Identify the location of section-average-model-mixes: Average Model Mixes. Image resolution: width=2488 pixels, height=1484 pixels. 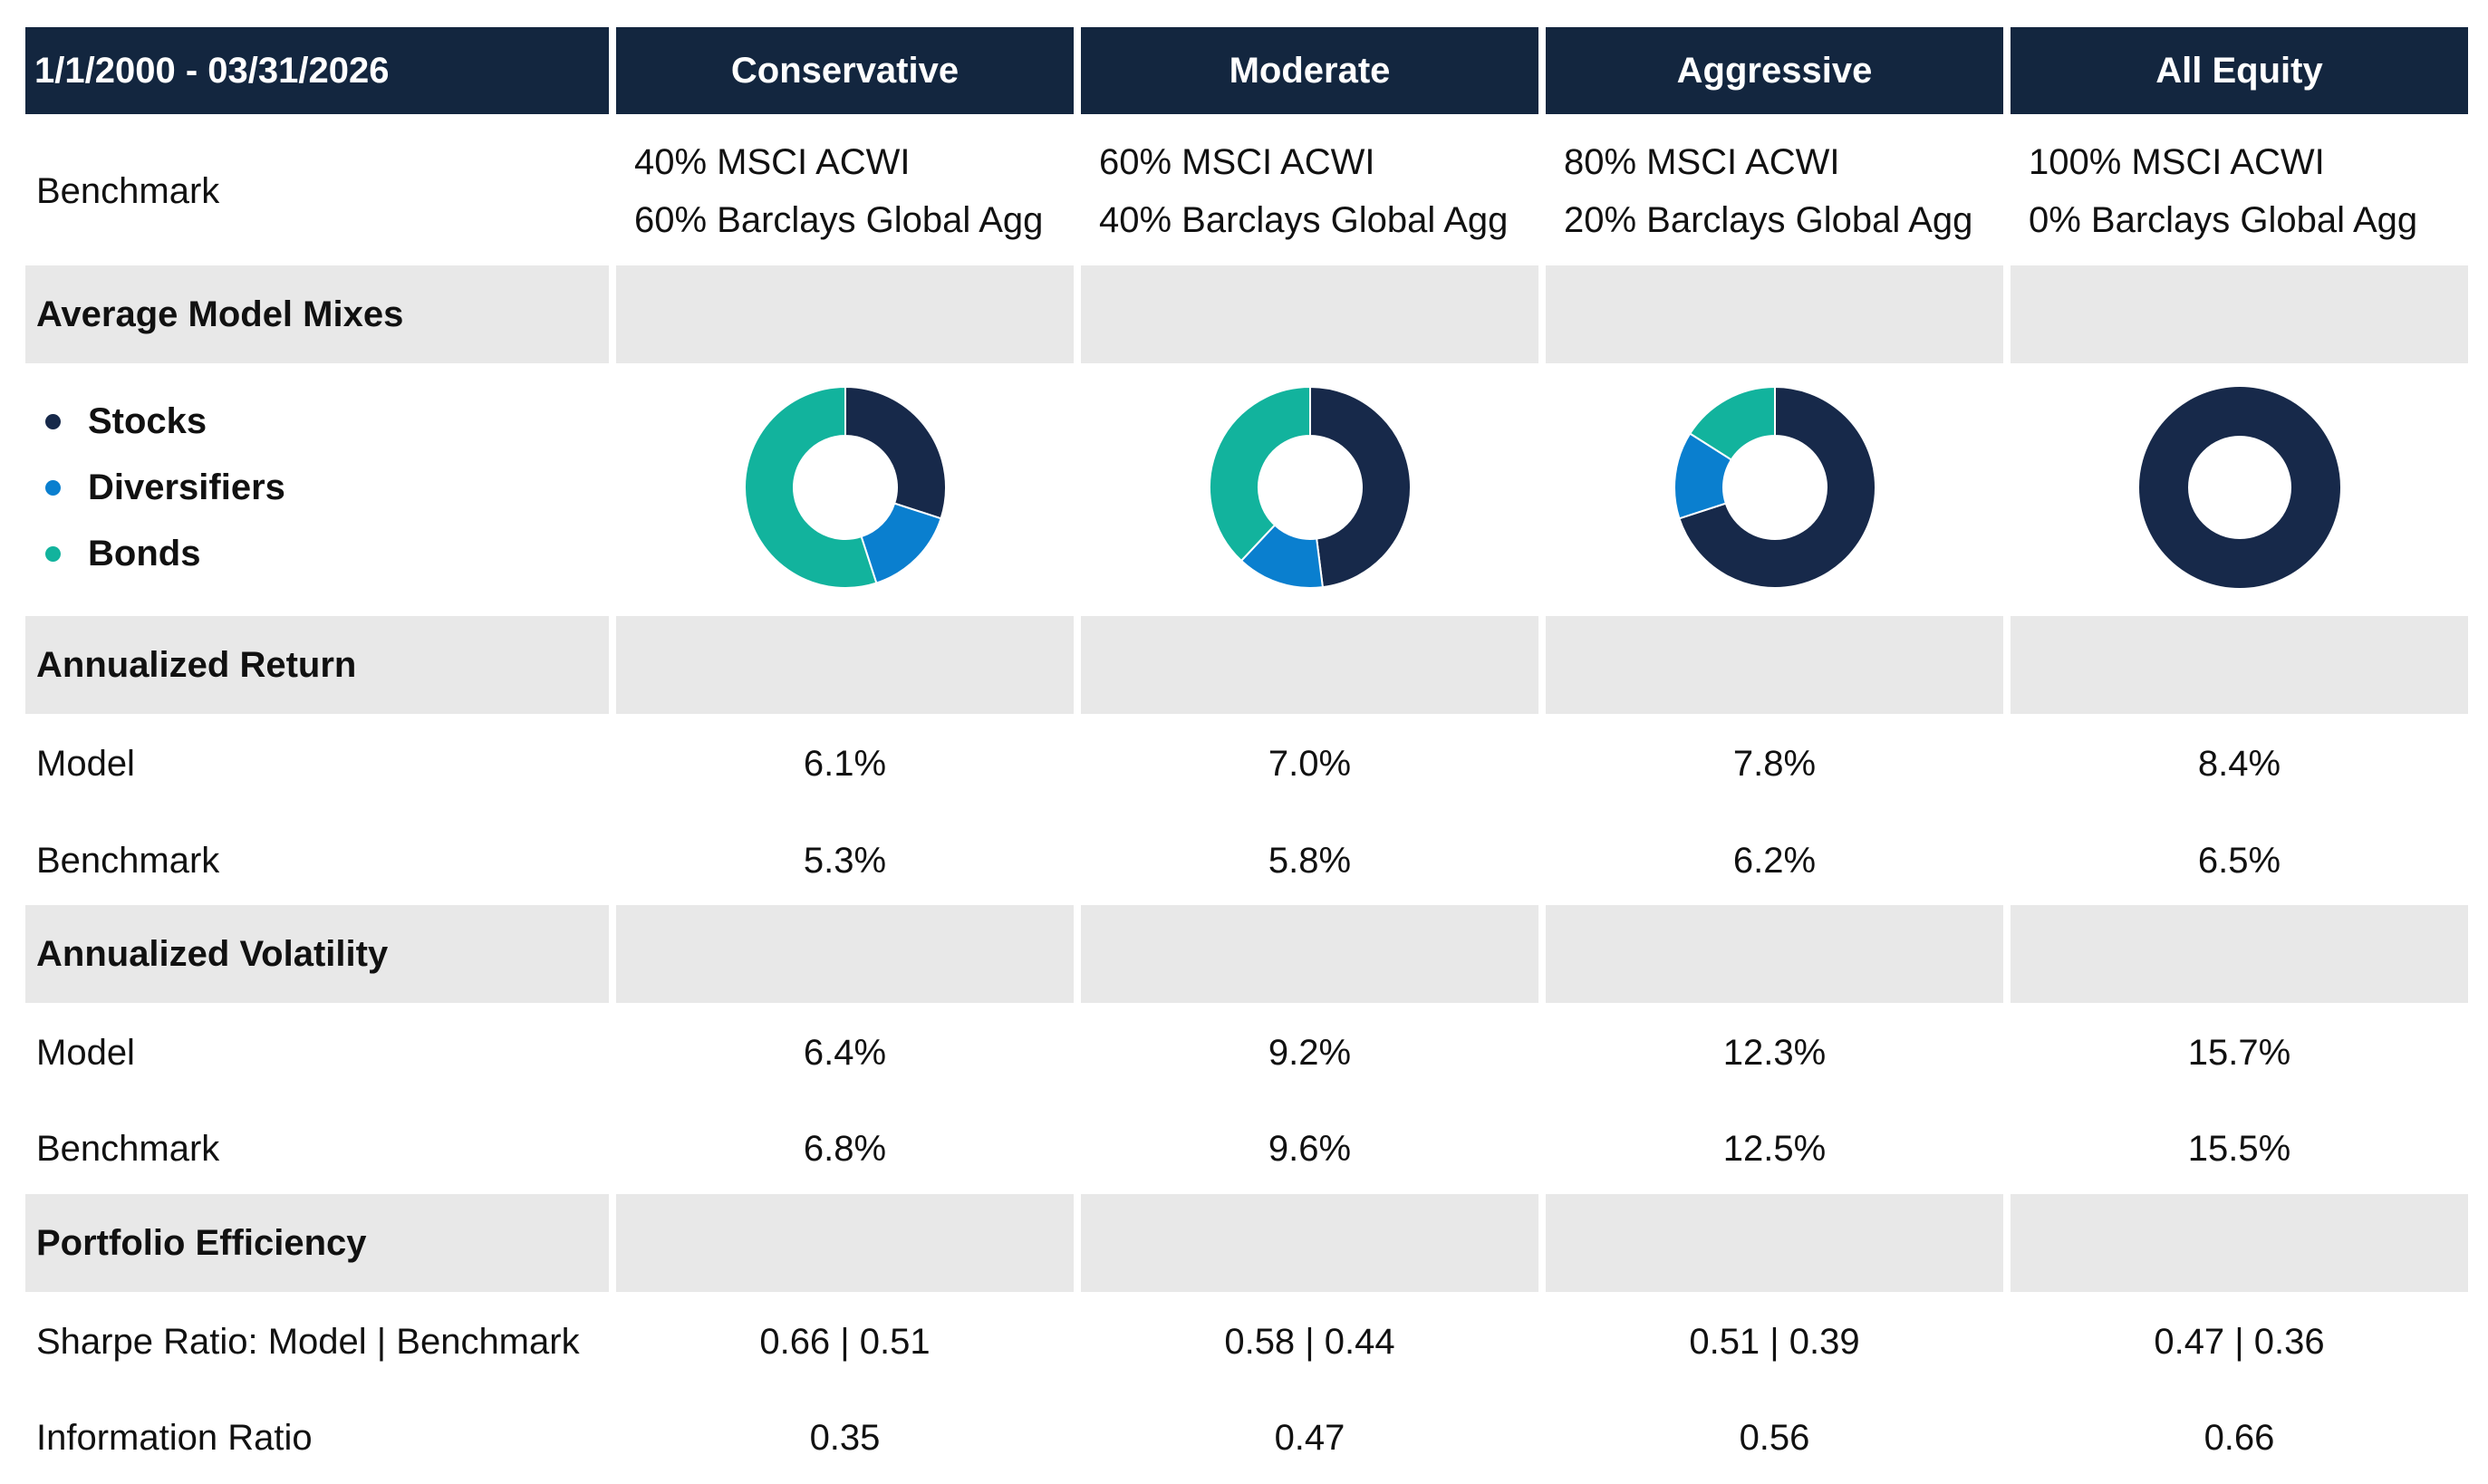
(317, 314).